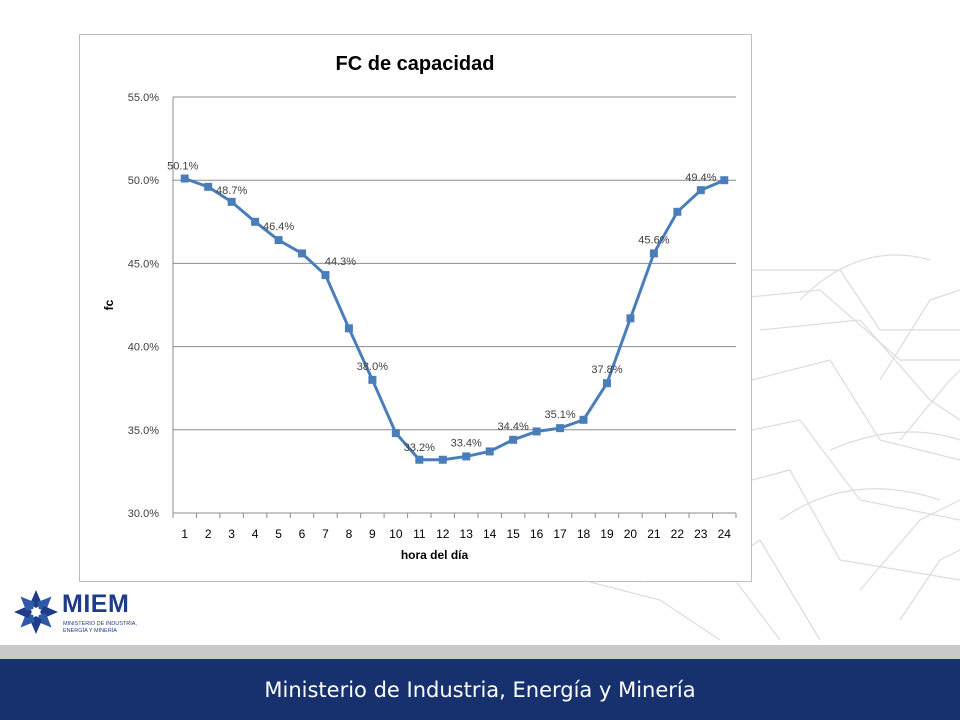  Describe the element at coordinates (606, 370) in the screenshot. I see `data-label: 37.8%` at that location.